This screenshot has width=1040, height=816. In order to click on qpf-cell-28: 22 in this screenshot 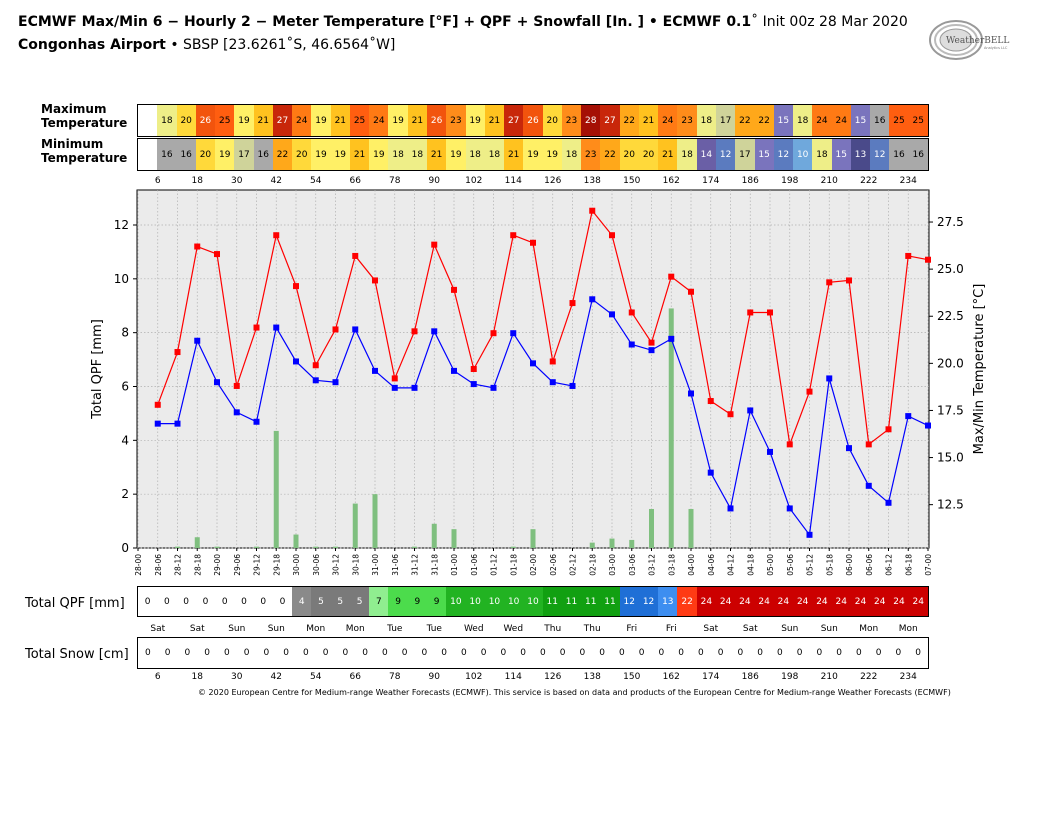, I will do `click(687, 601)`.